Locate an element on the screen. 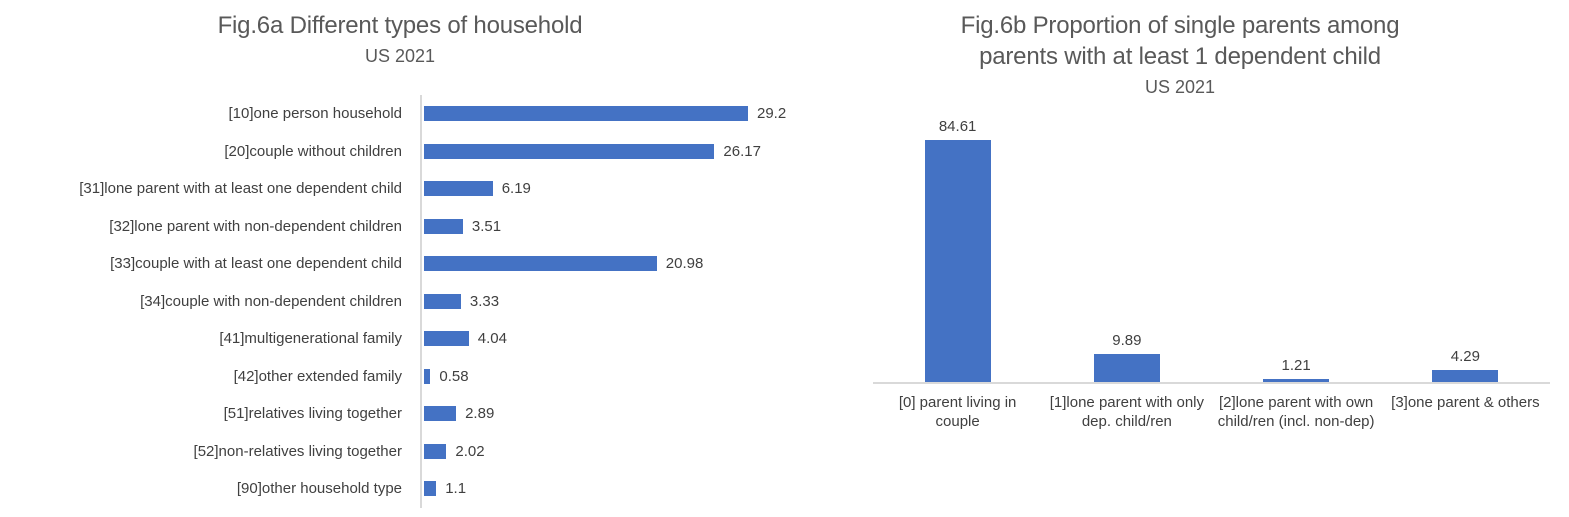  fig6a-data-label: 20.98 is located at coordinates (684, 264).